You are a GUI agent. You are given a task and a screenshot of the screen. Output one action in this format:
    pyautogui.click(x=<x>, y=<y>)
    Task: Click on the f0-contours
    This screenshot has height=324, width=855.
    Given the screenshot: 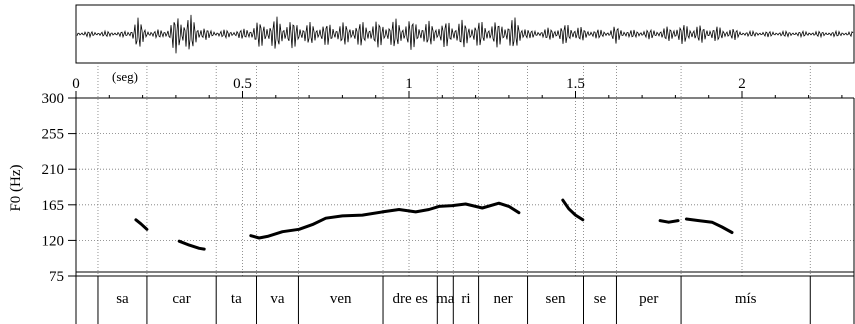 What is the action you would take?
    pyautogui.click(x=434, y=224)
    